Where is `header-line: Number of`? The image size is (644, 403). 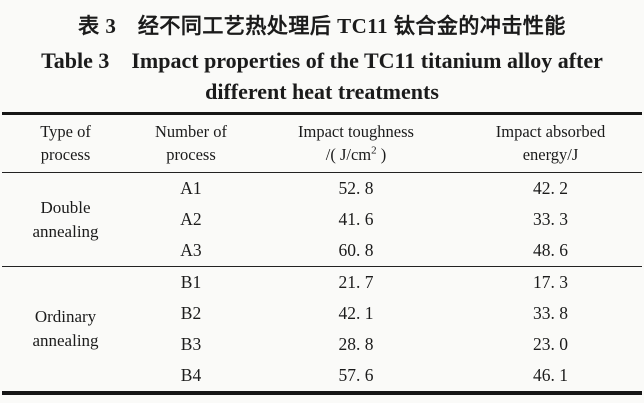 header-line: Number of is located at coordinates (191, 131).